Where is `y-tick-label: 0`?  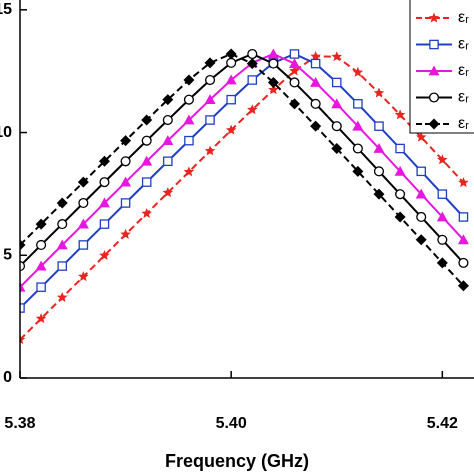 y-tick-label: 0 is located at coordinates (7, 377).